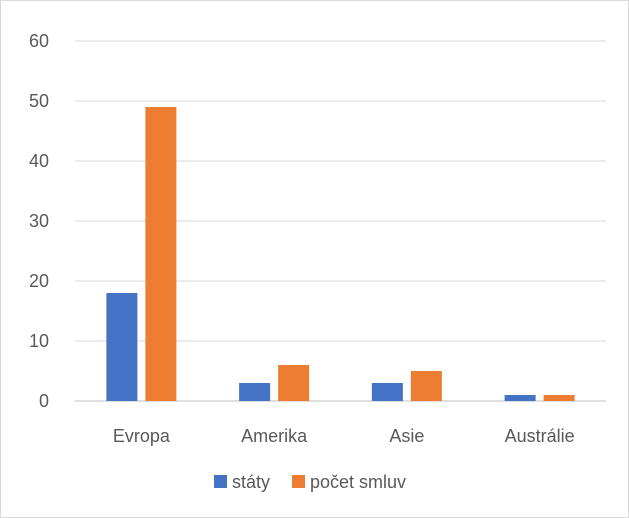  I want to click on x-tick-label: Amerika, so click(274, 436).